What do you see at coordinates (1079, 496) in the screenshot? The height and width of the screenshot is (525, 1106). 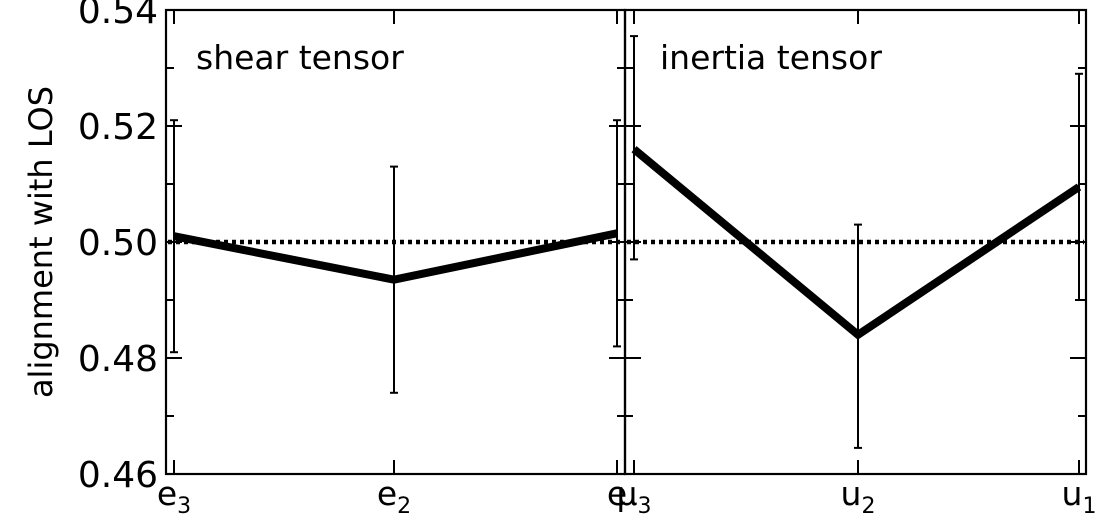 I see `x-tick-label: u1` at bounding box center [1079, 496].